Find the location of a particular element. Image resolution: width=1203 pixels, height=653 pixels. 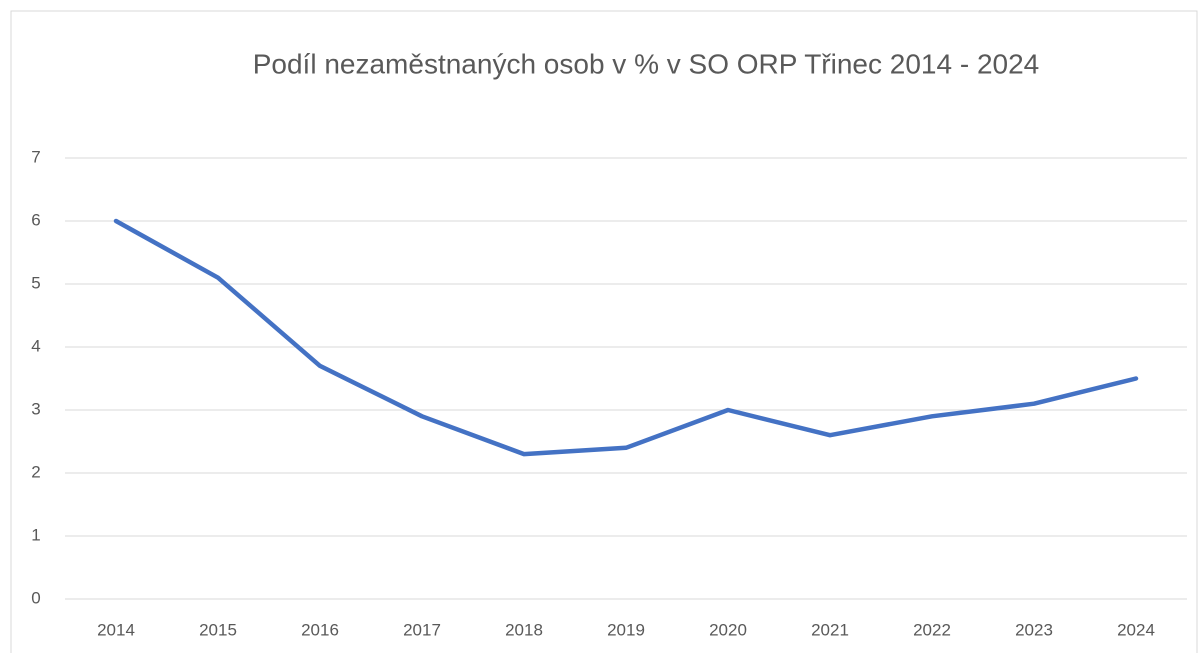

y-tick-label: 6 is located at coordinates (35, 219).